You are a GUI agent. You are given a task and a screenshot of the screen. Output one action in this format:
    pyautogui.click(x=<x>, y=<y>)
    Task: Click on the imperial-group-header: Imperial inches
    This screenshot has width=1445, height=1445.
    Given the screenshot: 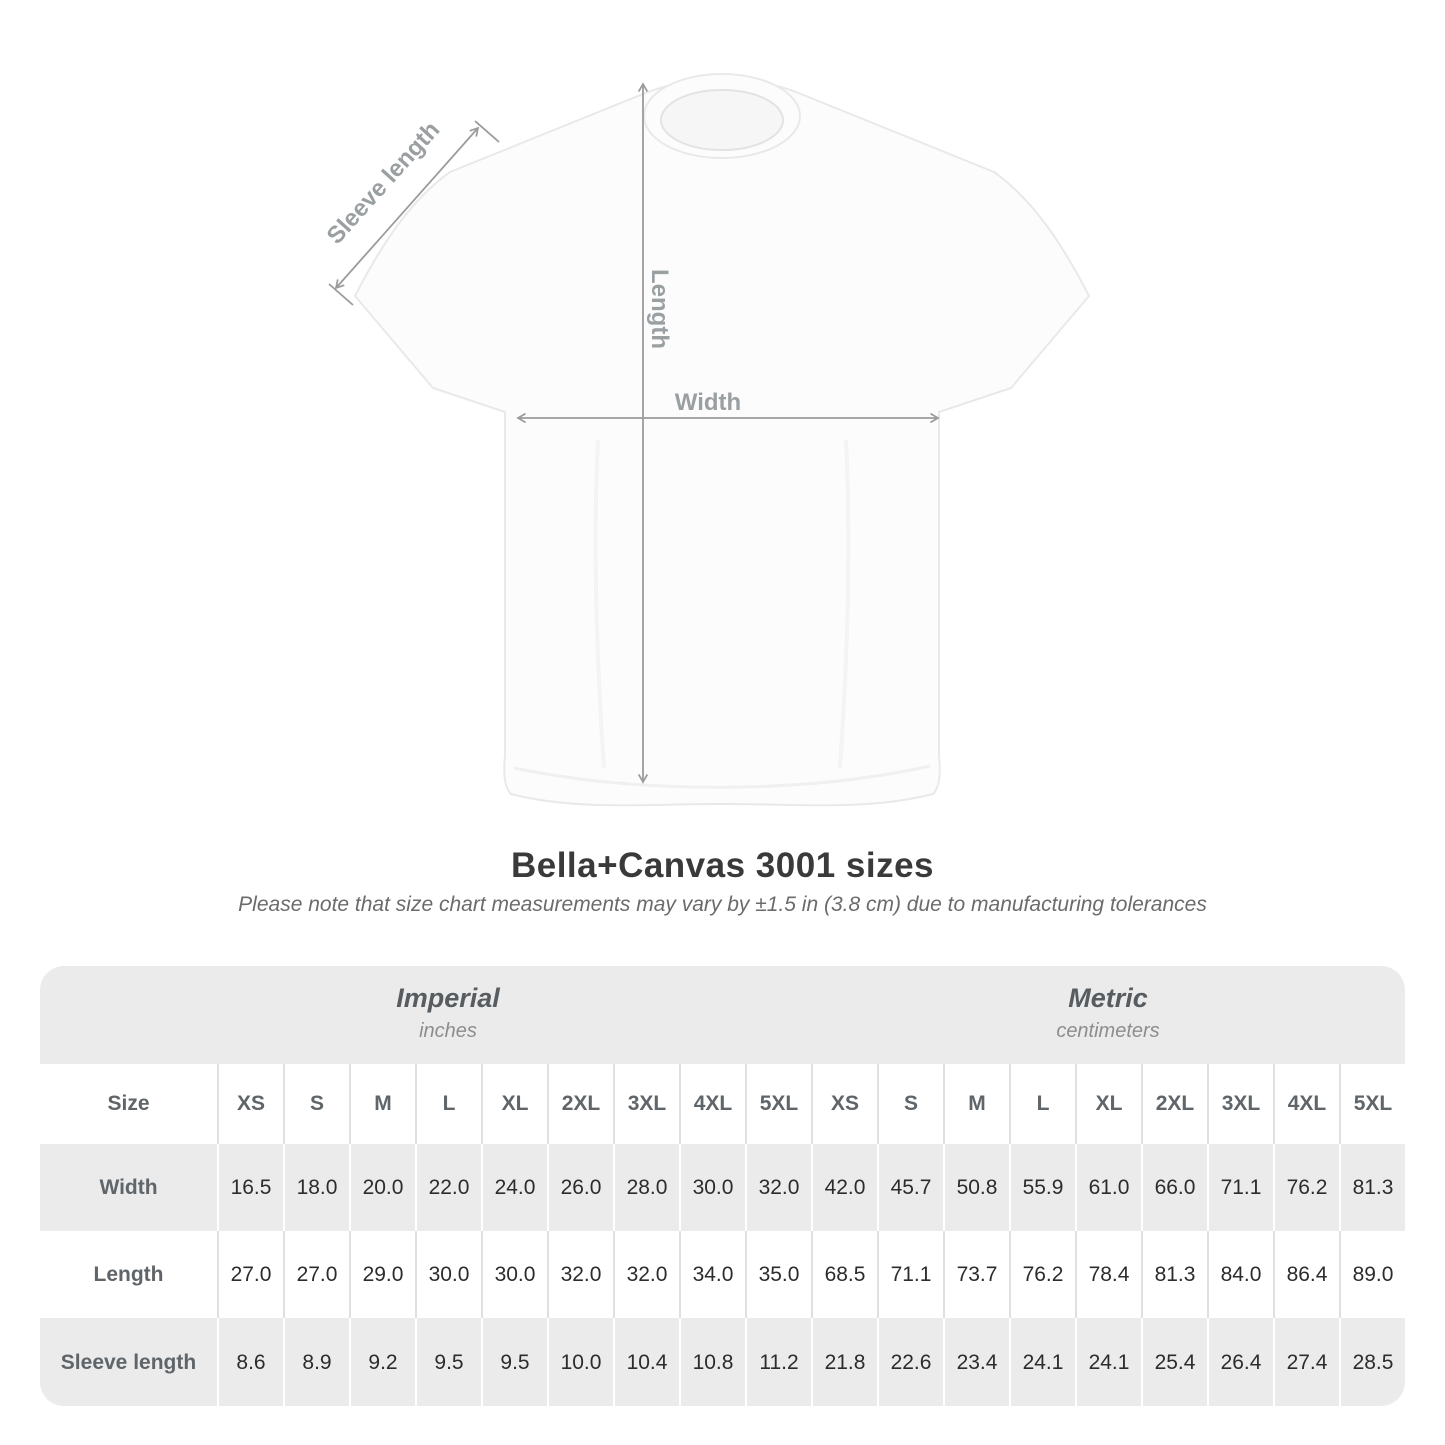 What is the action you would take?
    pyautogui.click(x=448, y=1012)
    